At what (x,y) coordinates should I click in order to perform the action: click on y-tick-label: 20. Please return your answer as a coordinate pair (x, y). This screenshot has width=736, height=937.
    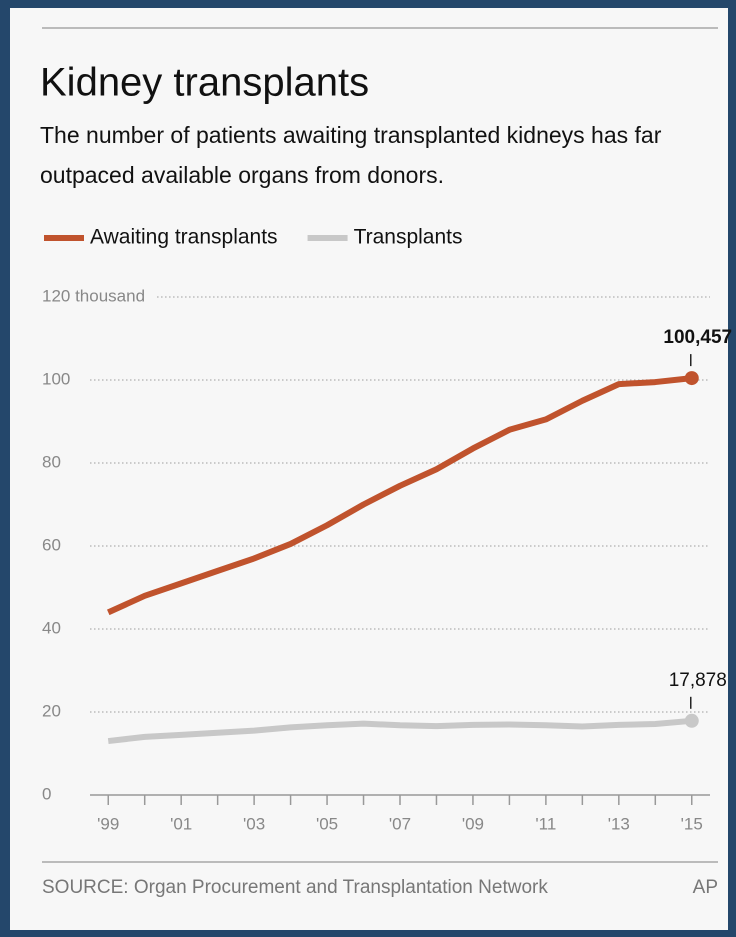
    Looking at the image, I should click on (51, 710).